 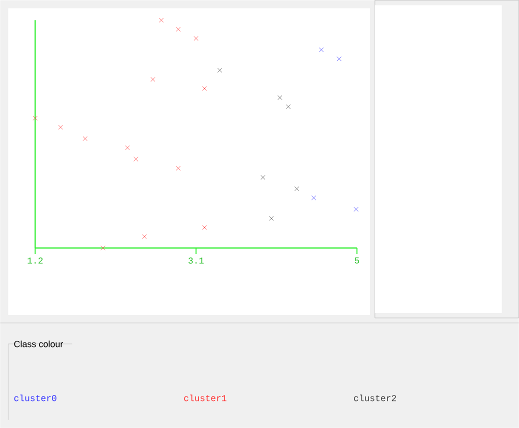 I want to click on x-tick-label: 1.2, so click(x=35, y=261).